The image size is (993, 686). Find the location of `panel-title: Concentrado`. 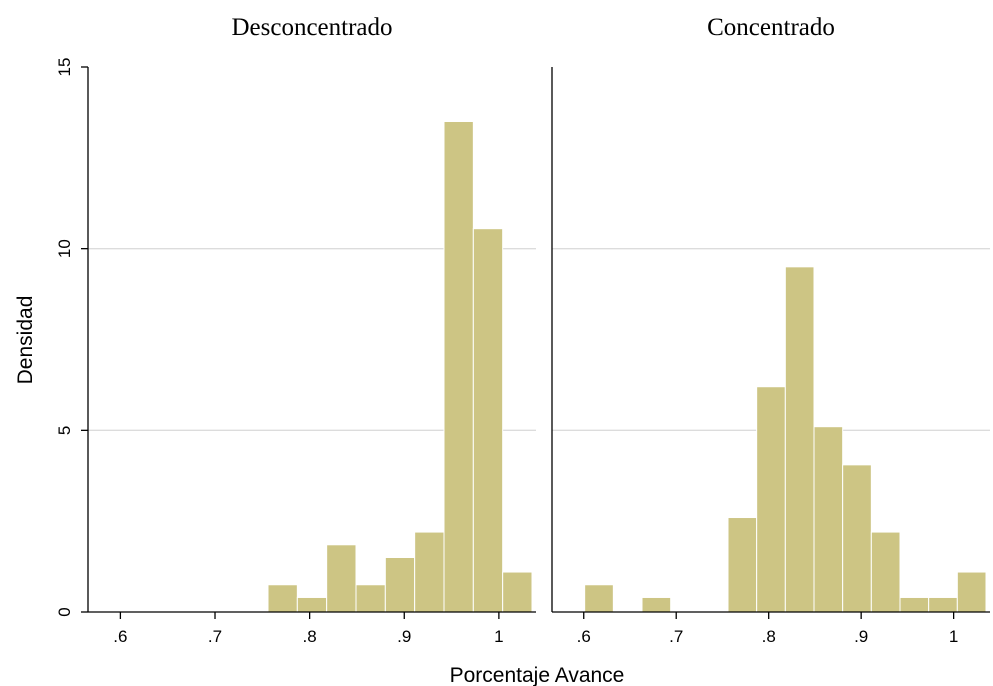

panel-title: Concentrado is located at coordinates (771, 27).